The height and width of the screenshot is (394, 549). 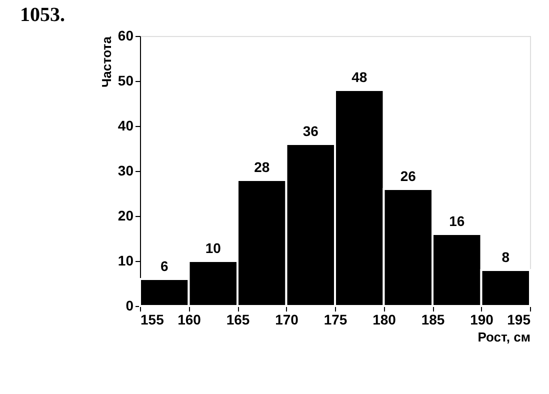 I want to click on y-tick-label: 10, so click(x=126, y=260).